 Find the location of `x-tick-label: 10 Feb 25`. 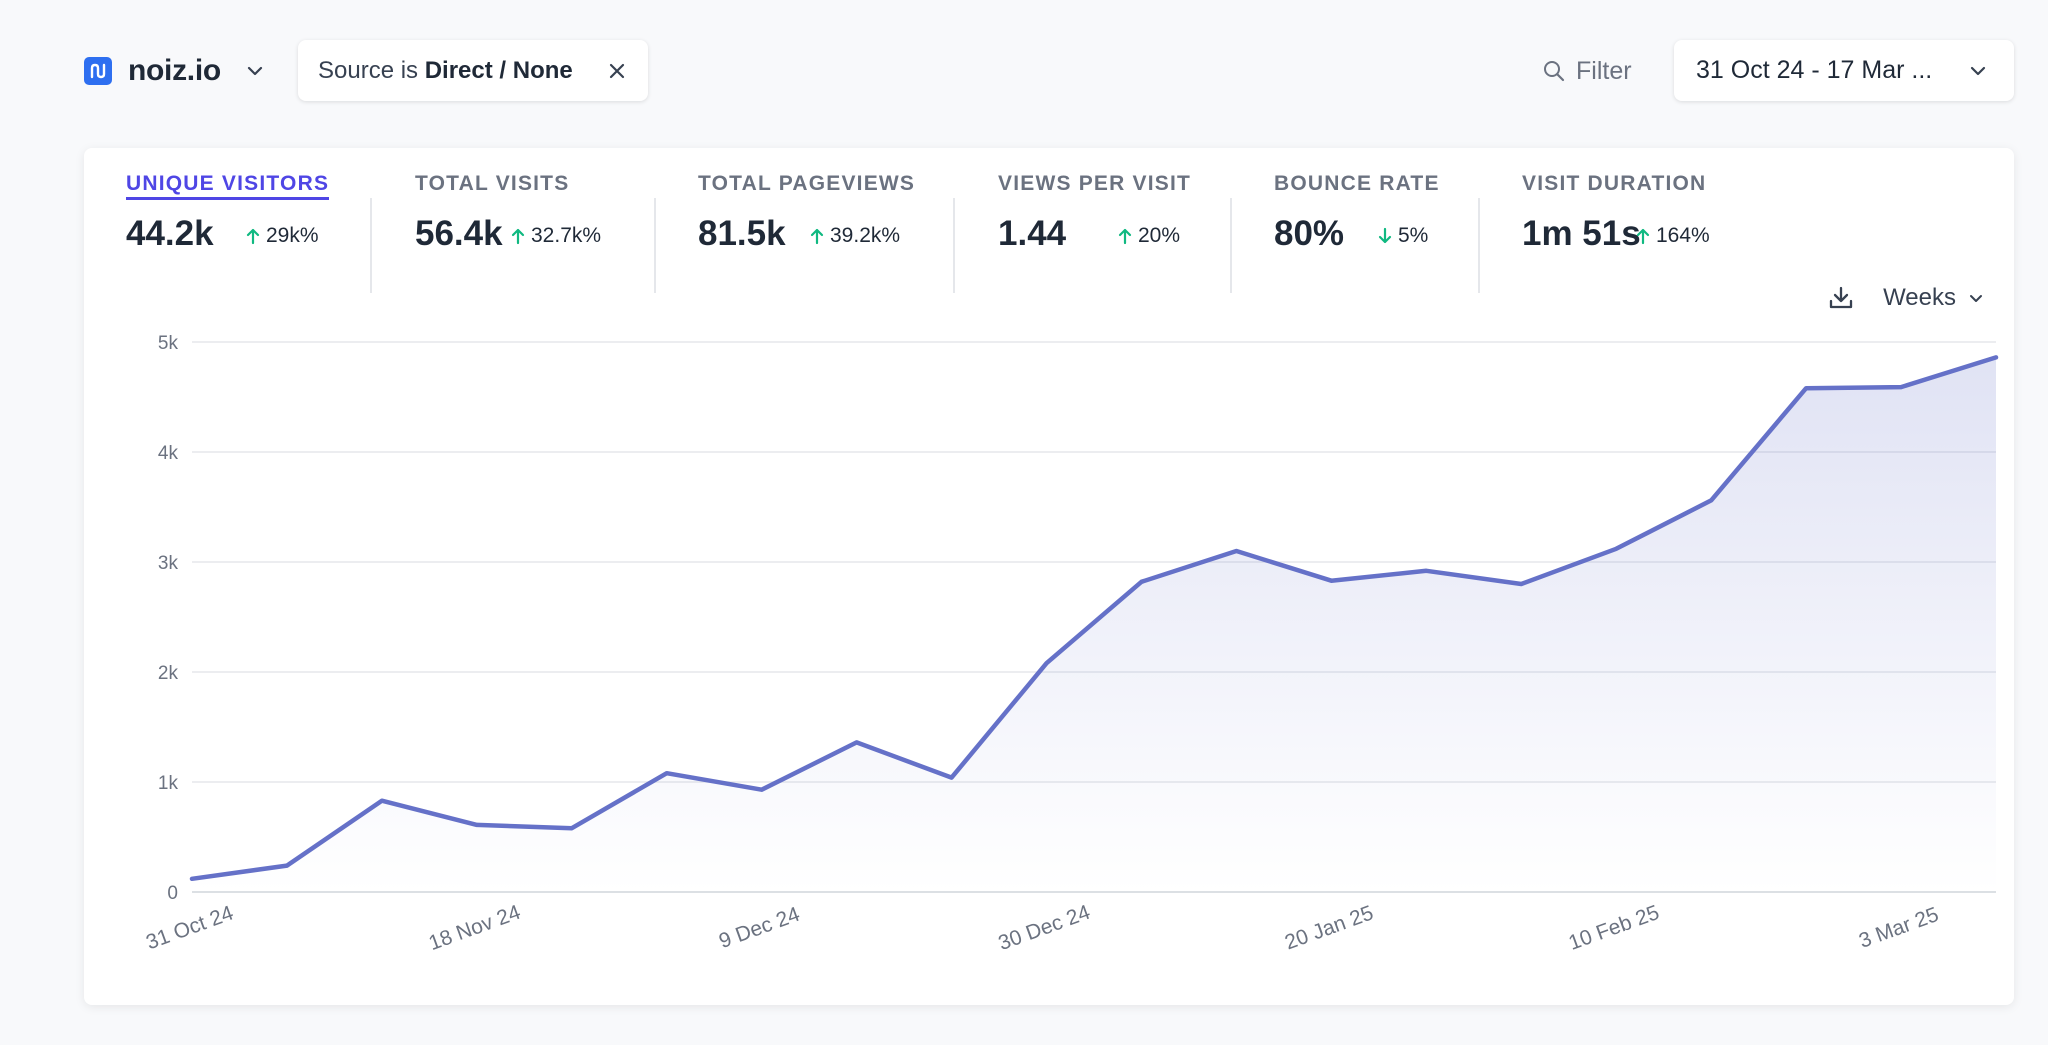

x-tick-label: 10 Feb 25 is located at coordinates (1614, 928).